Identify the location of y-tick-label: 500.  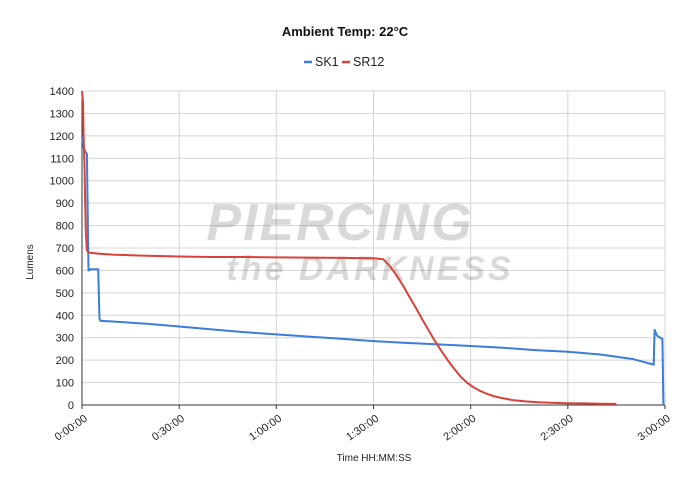
(65, 294).